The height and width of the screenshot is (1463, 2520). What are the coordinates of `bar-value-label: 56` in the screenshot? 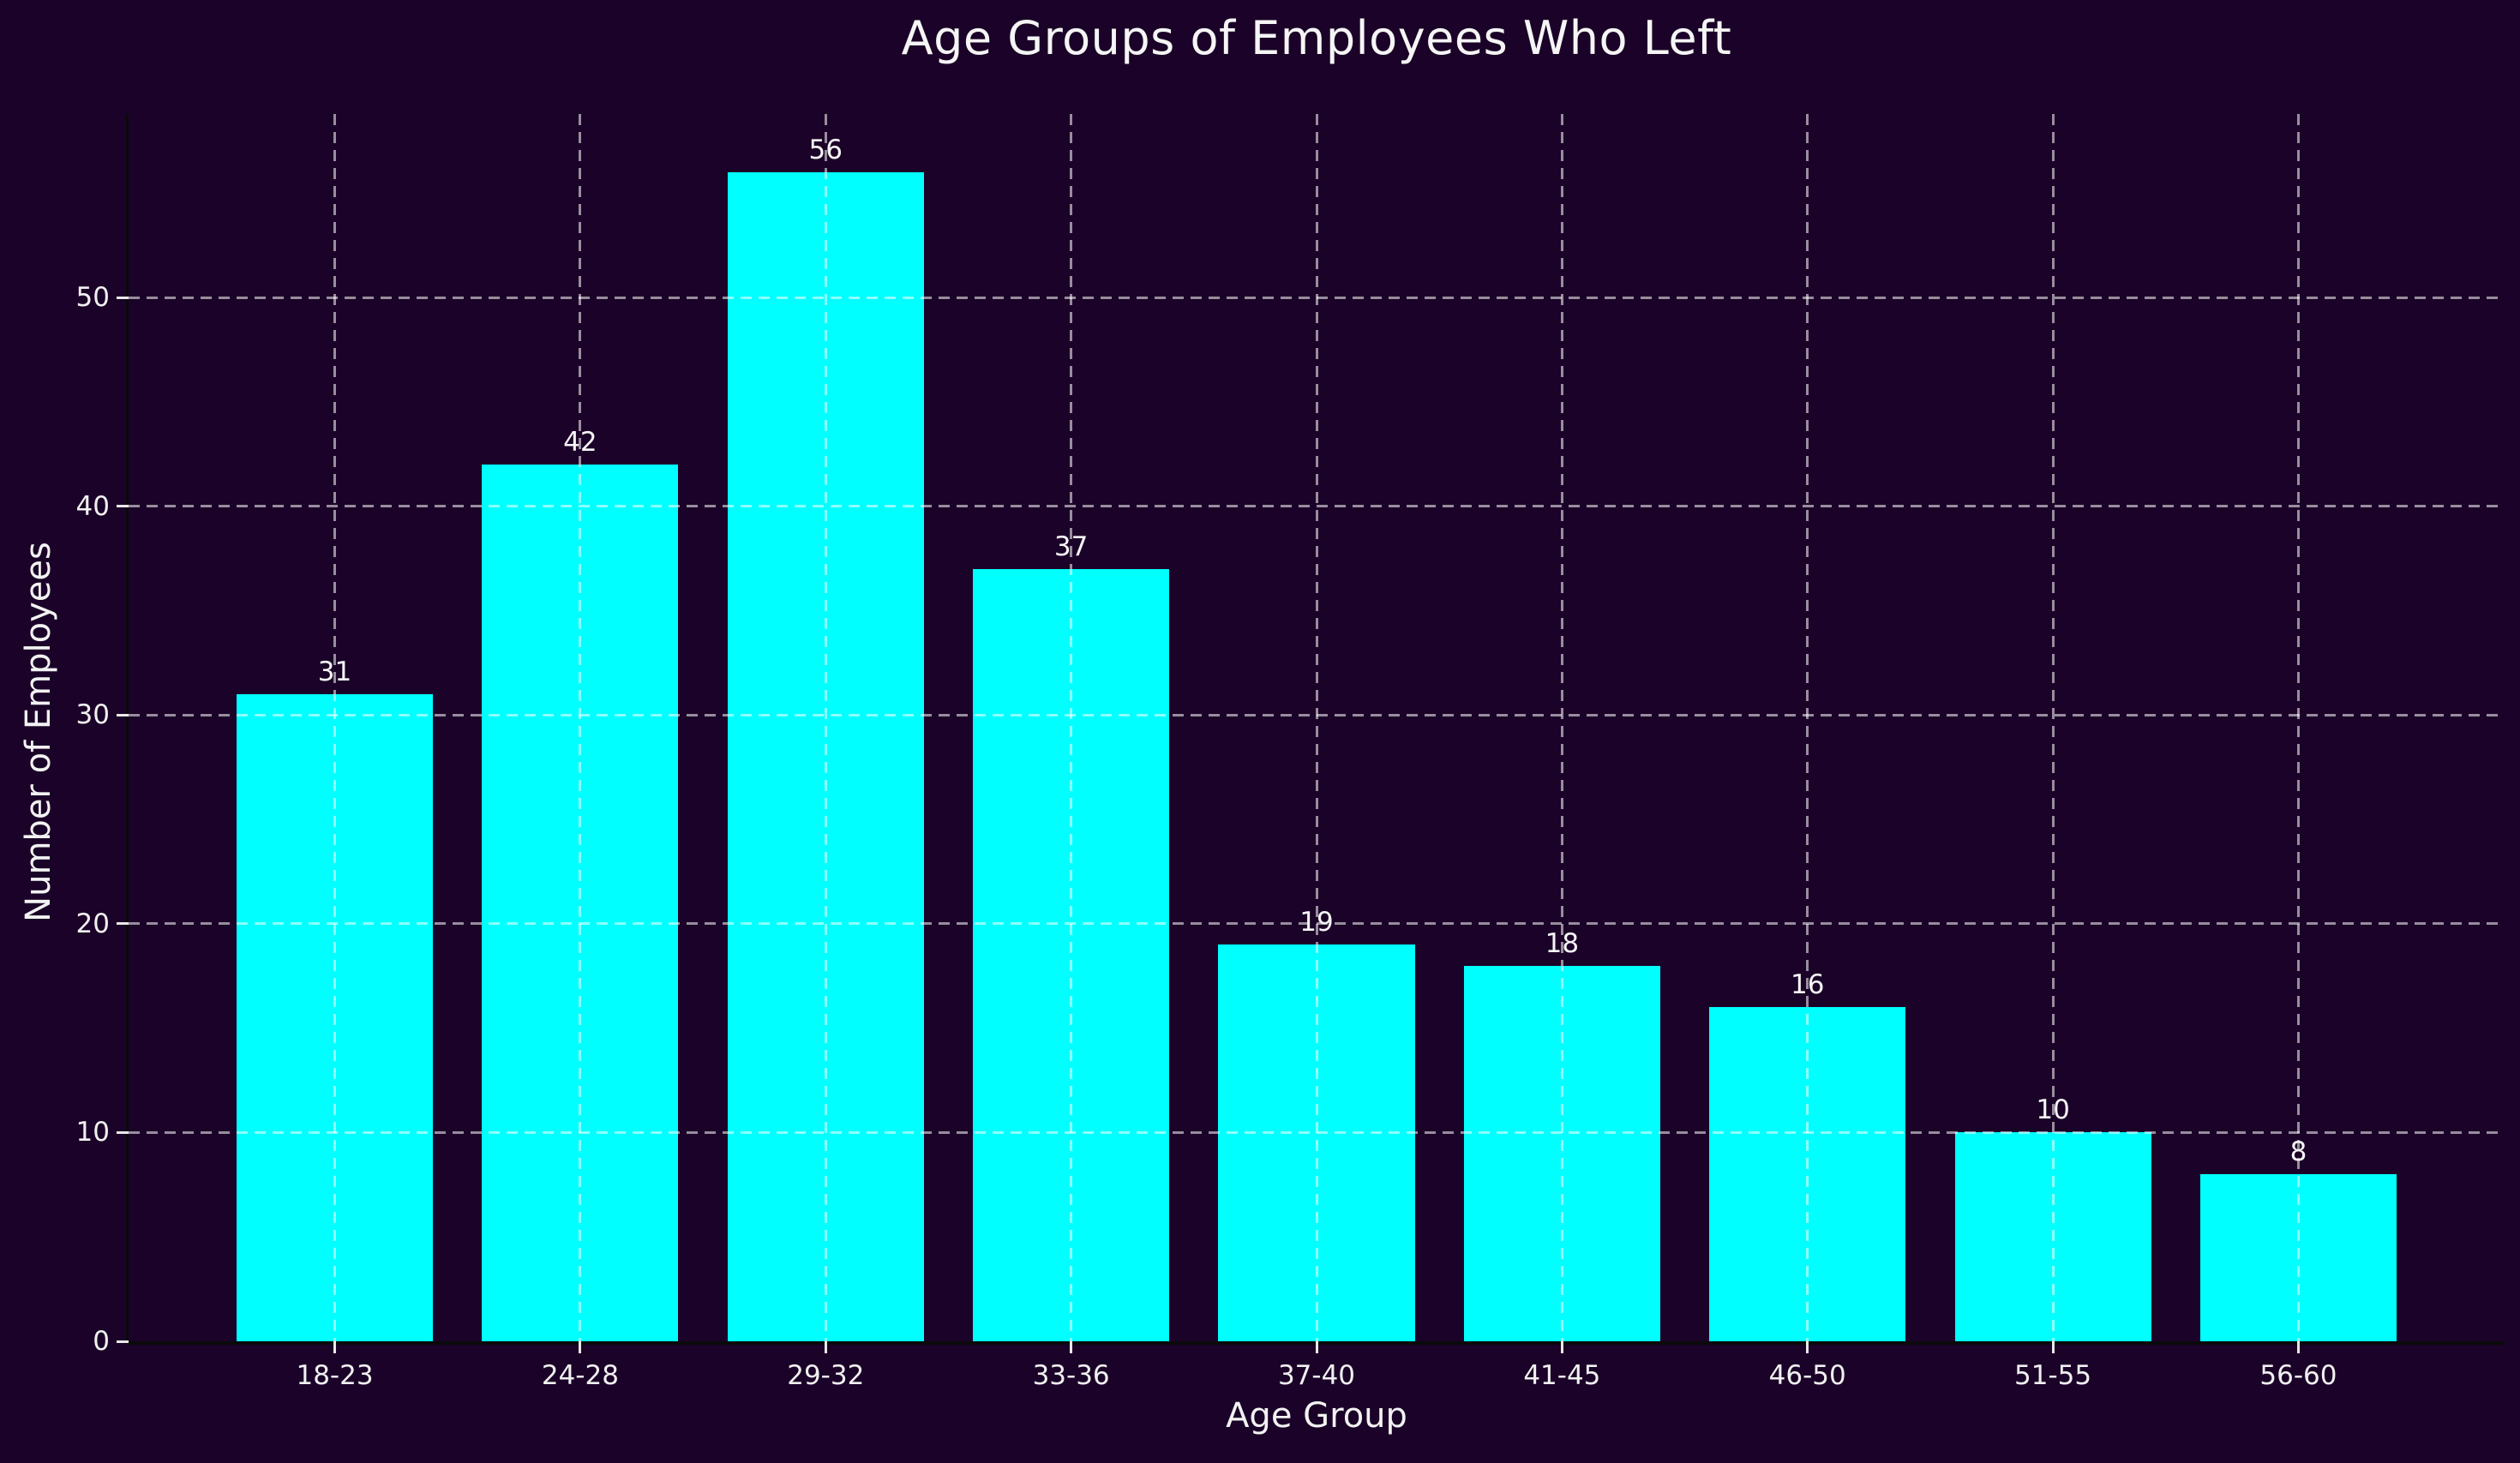 It's located at (825, 150).